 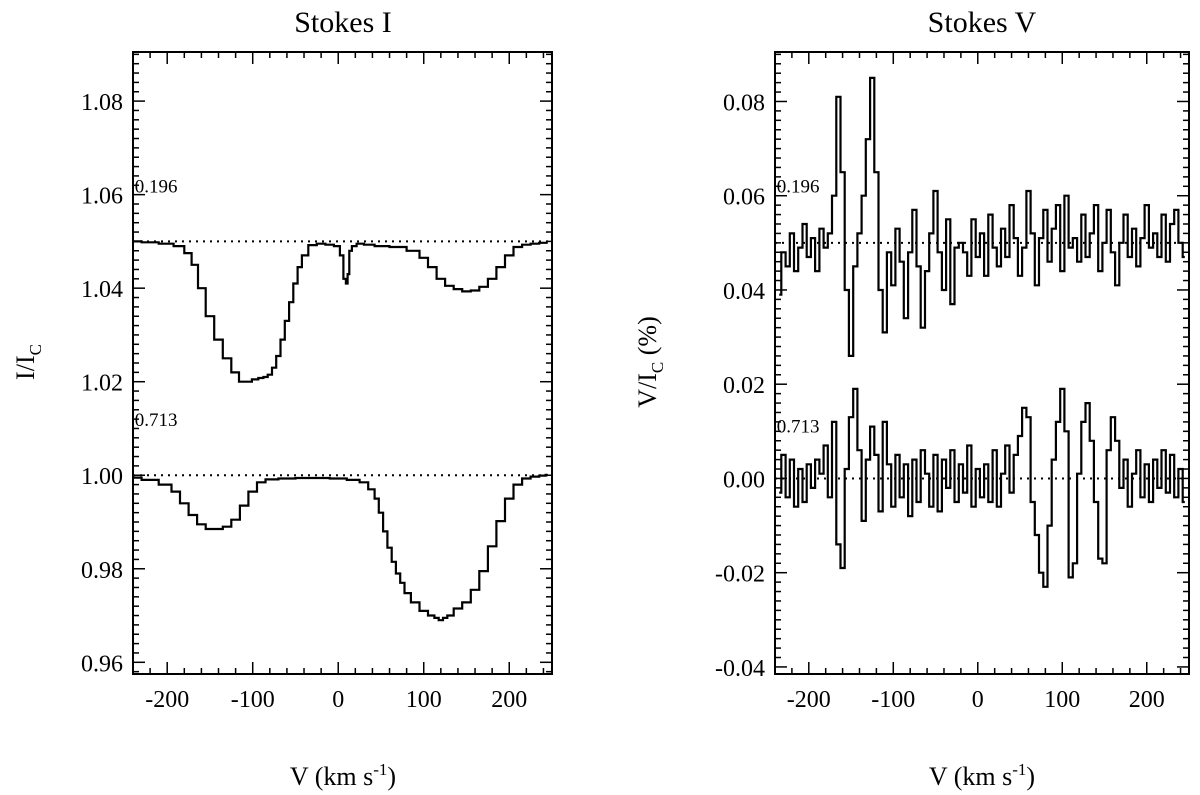 What do you see at coordinates (156, 420) in the screenshot?
I see `stokes-i-phase-annotation: 0.713` at bounding box center [156, 420].